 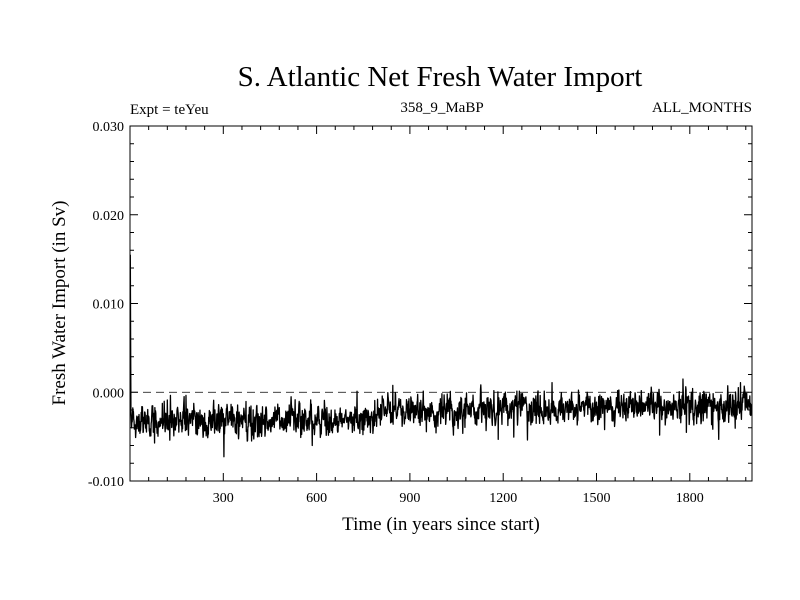 I want to click on x-tick-label: 1800, so click(x=690, y=498).